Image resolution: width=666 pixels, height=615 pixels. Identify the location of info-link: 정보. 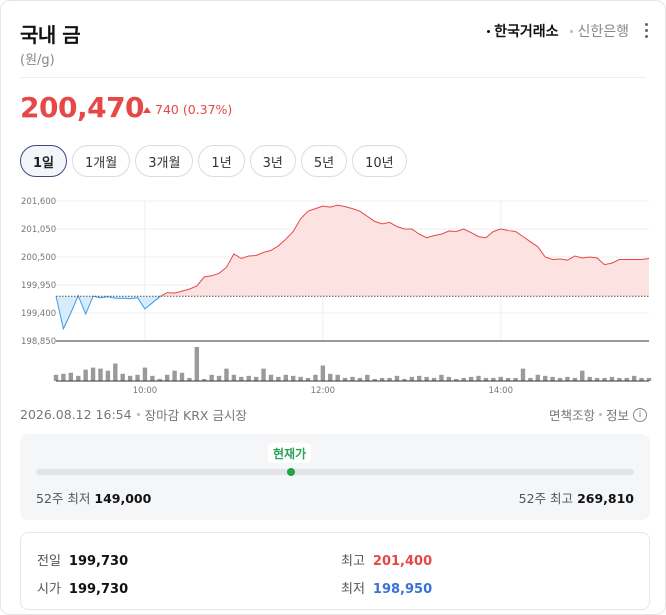
(617, 415).